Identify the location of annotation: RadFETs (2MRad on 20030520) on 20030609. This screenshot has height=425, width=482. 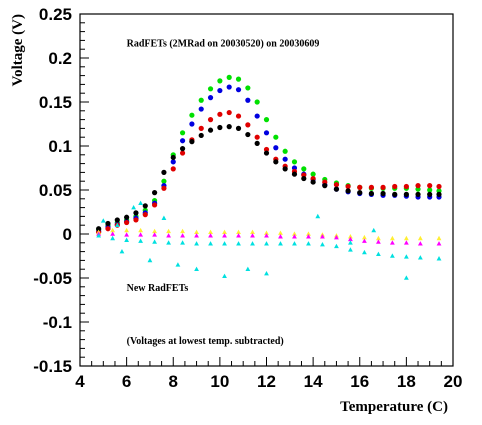
(223, 44).